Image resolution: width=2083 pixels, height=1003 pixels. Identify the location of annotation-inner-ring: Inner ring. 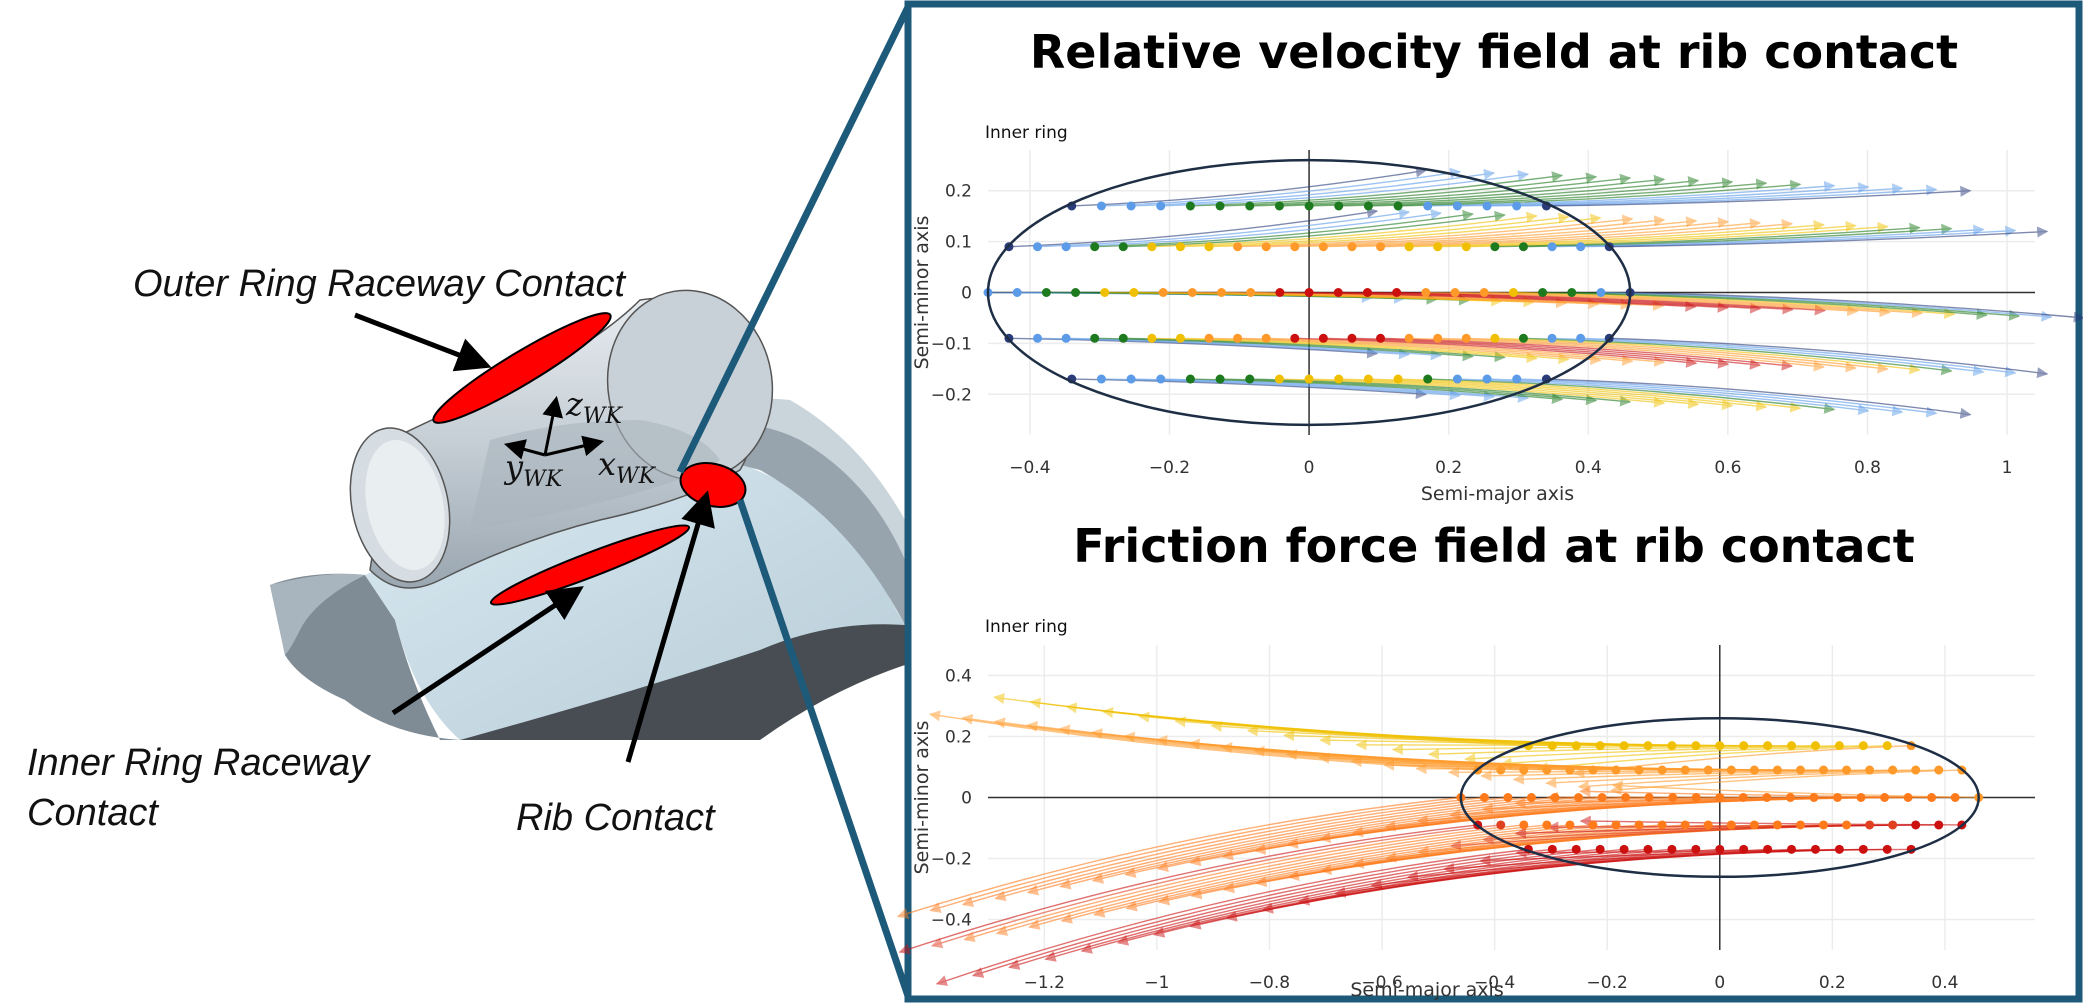
(1026, 627).